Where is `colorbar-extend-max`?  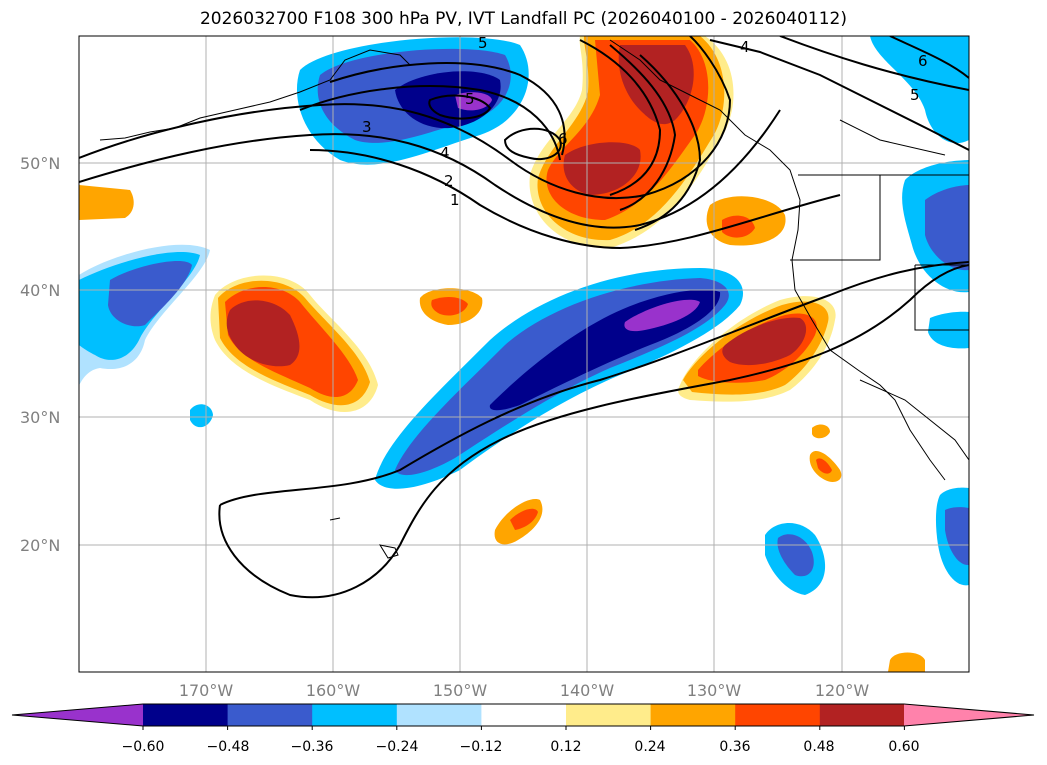
colorbar-extend-max is located at coordinates (969, 715).